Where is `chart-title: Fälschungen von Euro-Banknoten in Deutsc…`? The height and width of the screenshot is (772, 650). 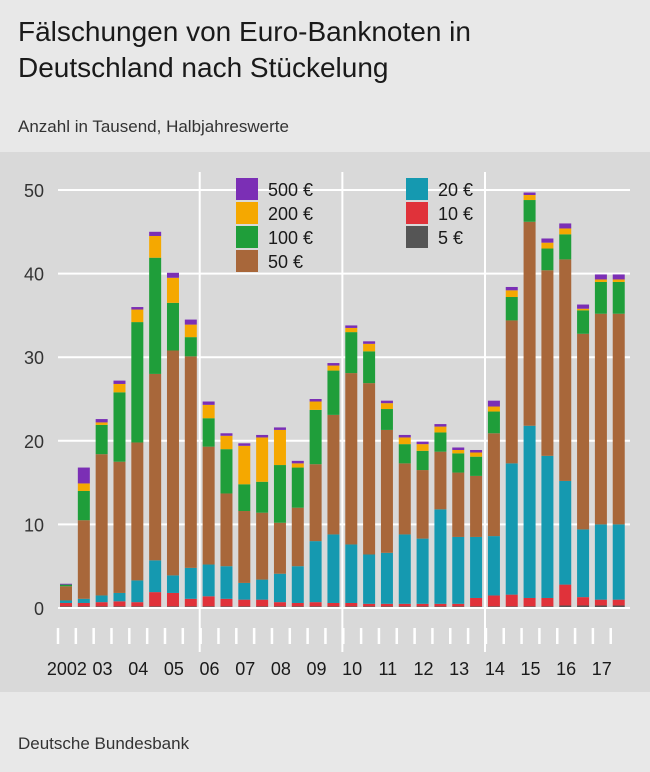 chart-title: Fälschungen von Euro-Banknoten in Deutsc… is located at coordinates (244, 49).